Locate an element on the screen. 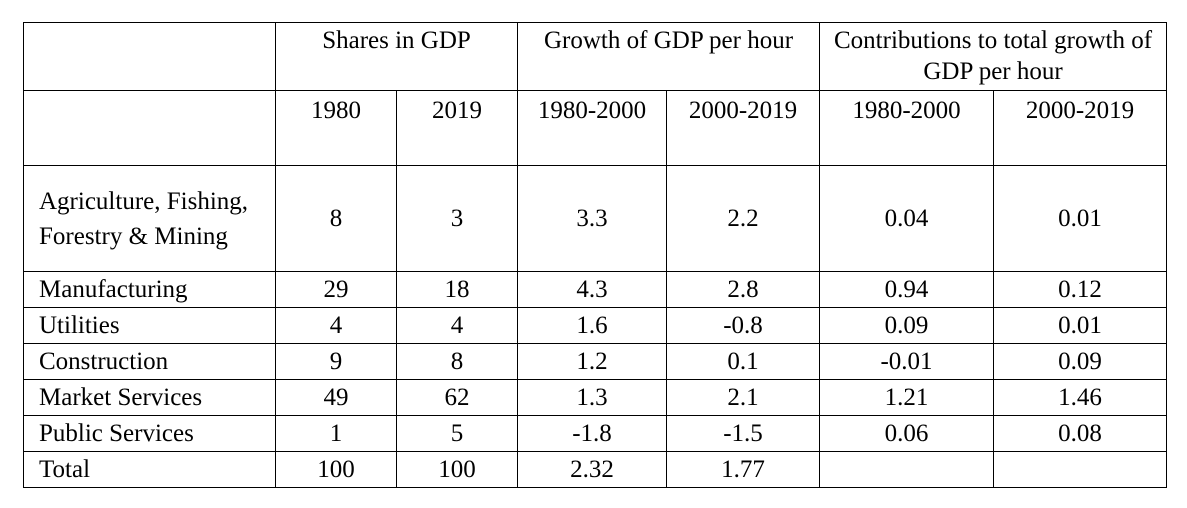  table-cell: 3.3 is located at coordinates (592, 218).